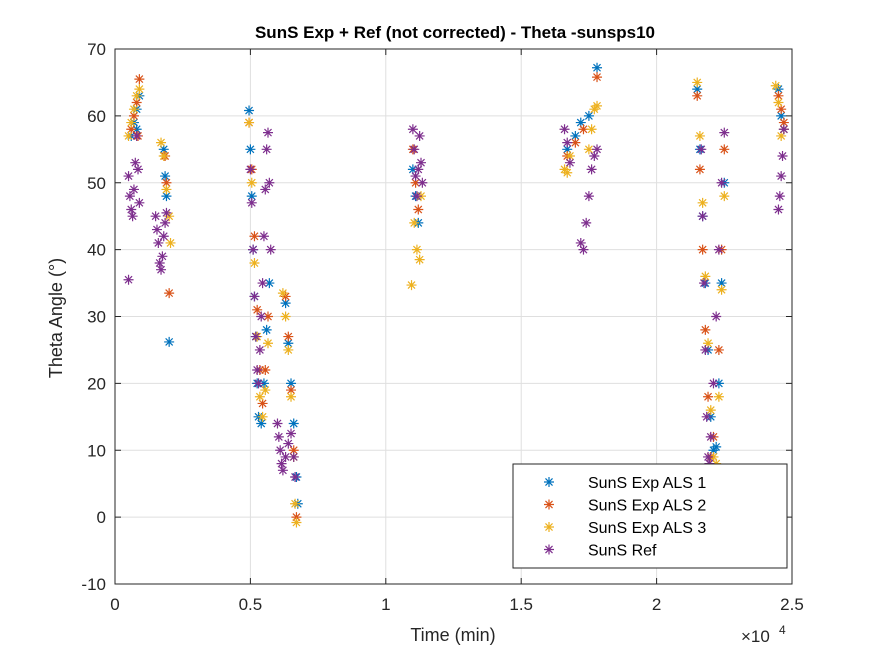 Image resolution: width=875 pixels, height=661 pixels. I want to click on x-tick-label: 2.5, so click(792, 604).